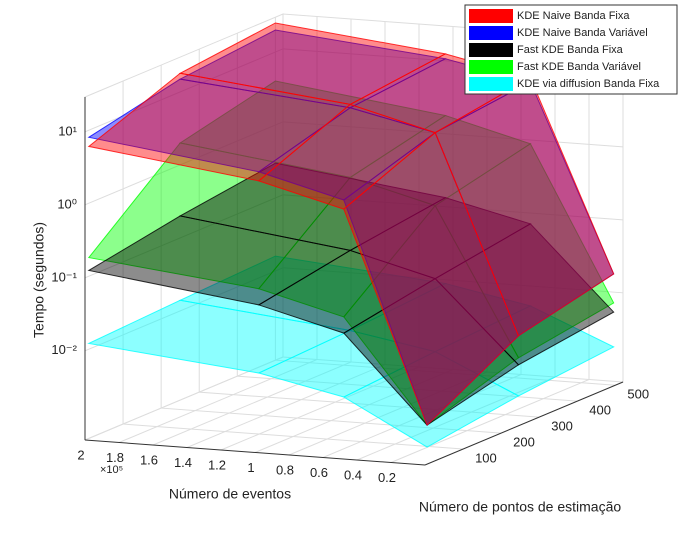 This screenshot has width=682, height=533. Describe the element at coordinates (573, 16) in the screenshot. I see `legend-label: KDE Naive Banda Fixa` at that location.